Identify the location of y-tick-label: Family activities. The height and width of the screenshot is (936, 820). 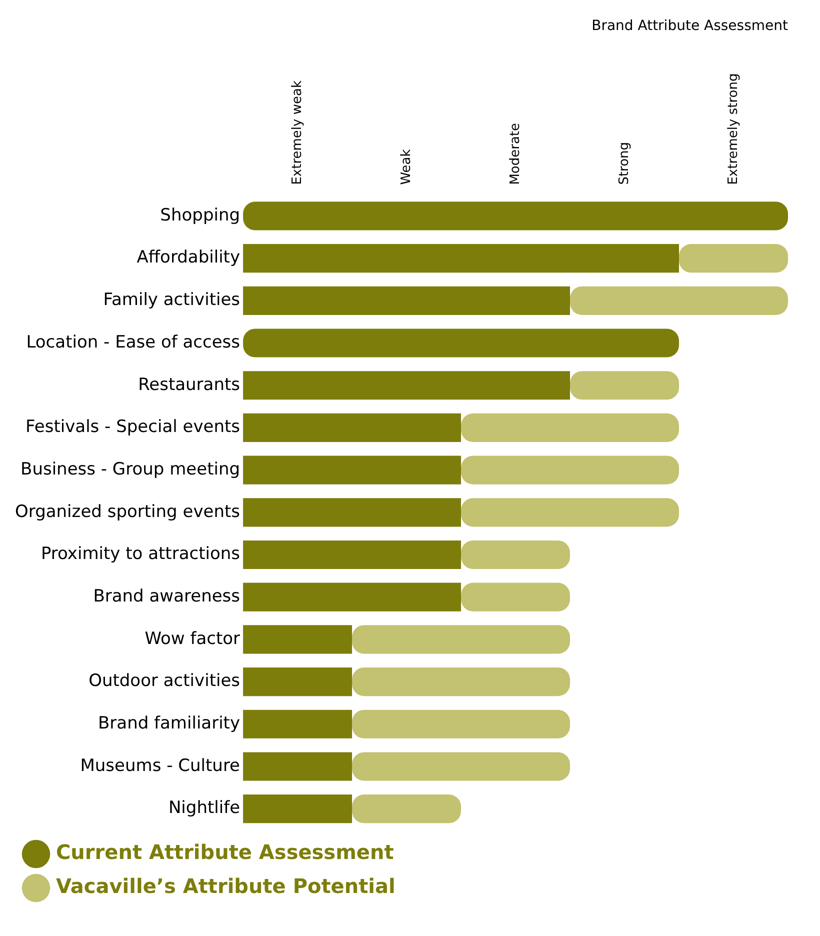
(171, 300).